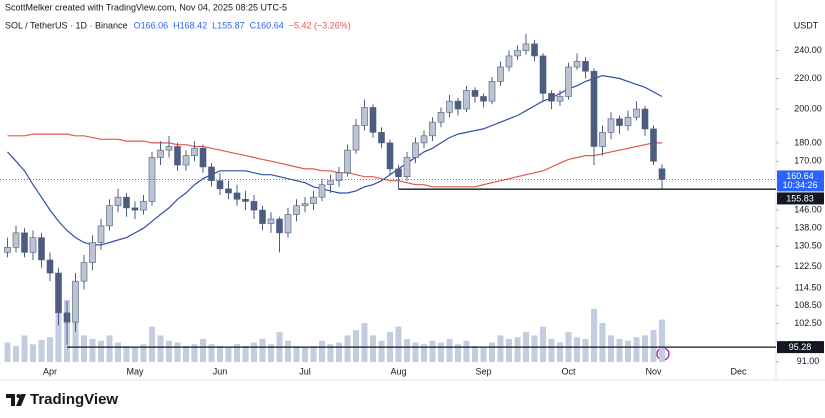 The width and height of the screenshot is (825, 418). Describe the element at coordinates (568, 371) in the screenshot. I see `x-tick-label: Oct` at that location.